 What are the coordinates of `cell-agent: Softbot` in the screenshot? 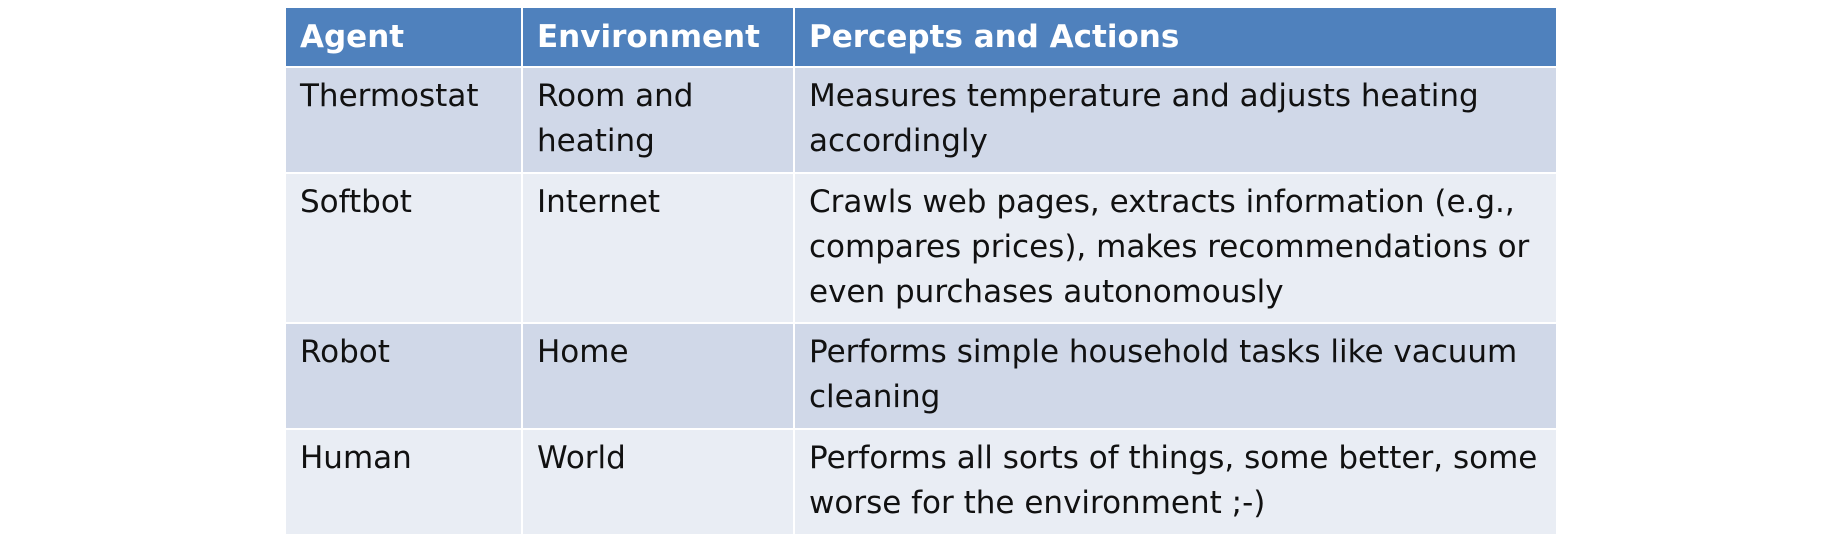 It's located at (403, 248).